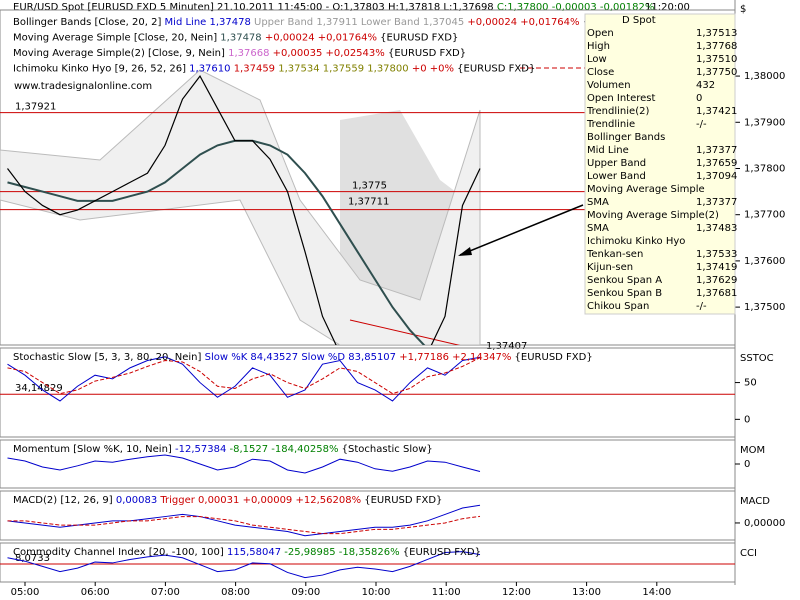 The image size is (800, 600). What do you see at coordinates (656, 592) in the screenshot?
I see `x-tick-label: 14:00` at bounding box center [656, 592].